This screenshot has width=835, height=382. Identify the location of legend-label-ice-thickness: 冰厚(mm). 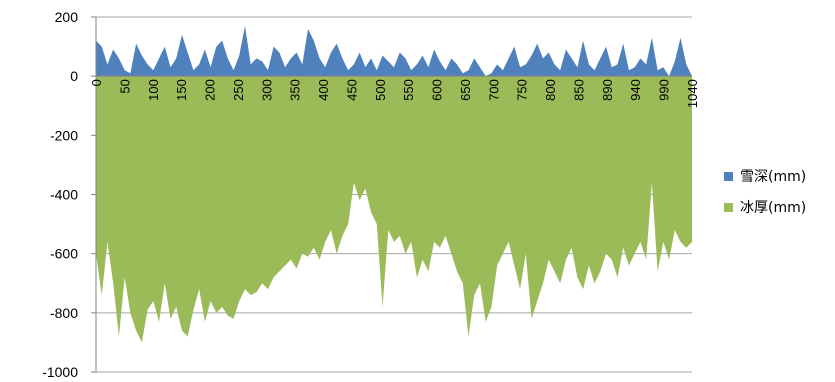
(773, 208).